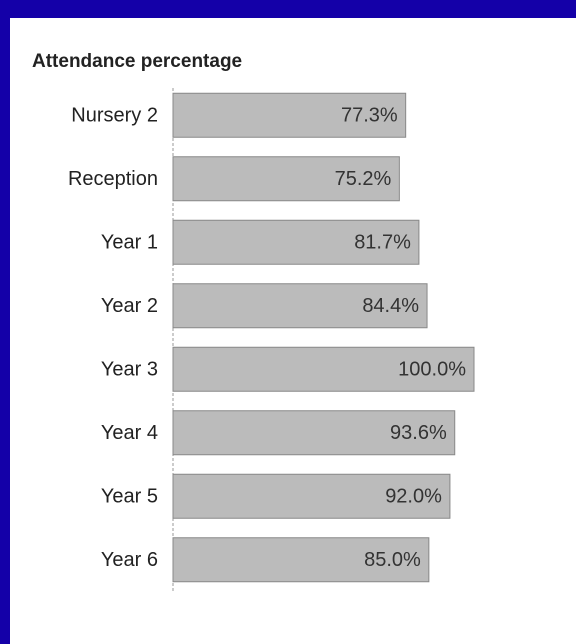 This screenshot has height=644, width=576. What do you see at coordinates (129, 497) in the screenshot?
I see `category-label: Year 5` at bounding box center [129, 497].